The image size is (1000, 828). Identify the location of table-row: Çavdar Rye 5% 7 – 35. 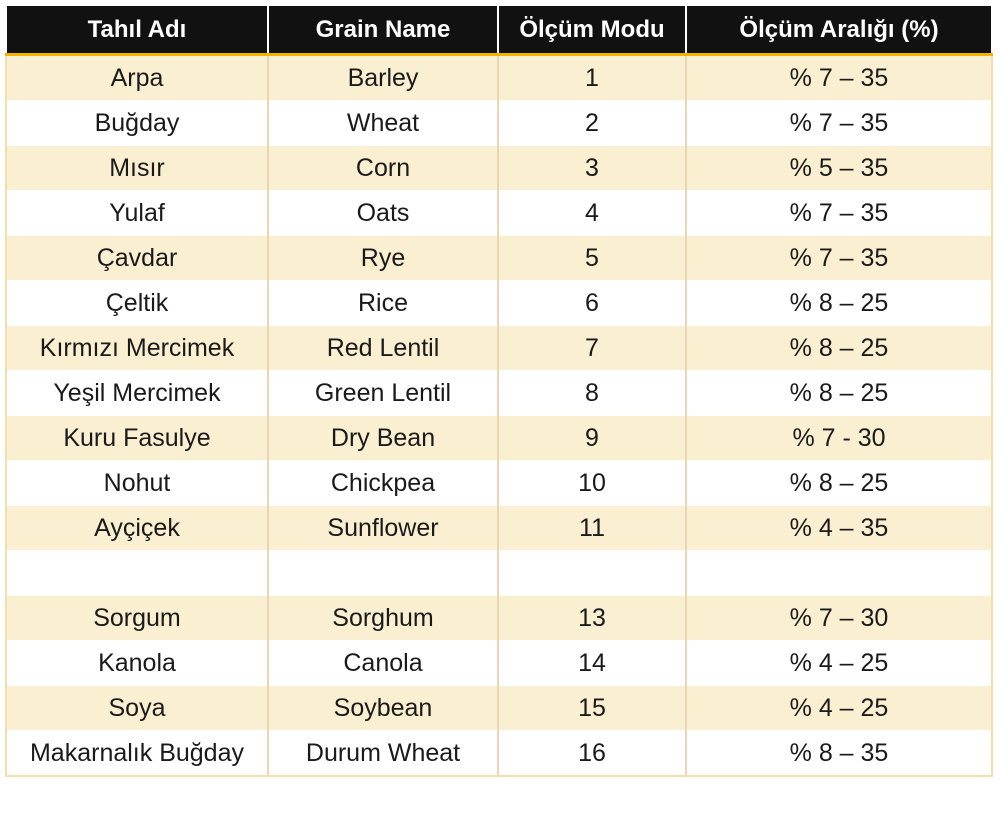
(499, 258).